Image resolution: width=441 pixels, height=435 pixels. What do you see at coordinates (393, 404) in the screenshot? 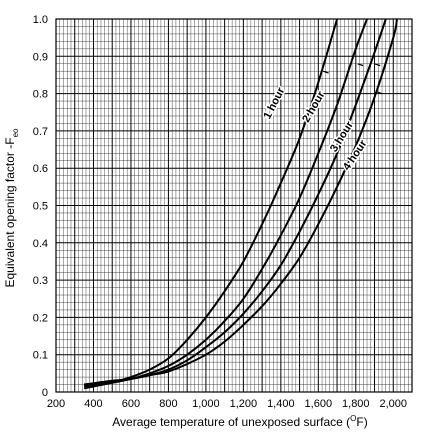
I see `x-tick-label: 2,000` at bounding box center [393, 404].